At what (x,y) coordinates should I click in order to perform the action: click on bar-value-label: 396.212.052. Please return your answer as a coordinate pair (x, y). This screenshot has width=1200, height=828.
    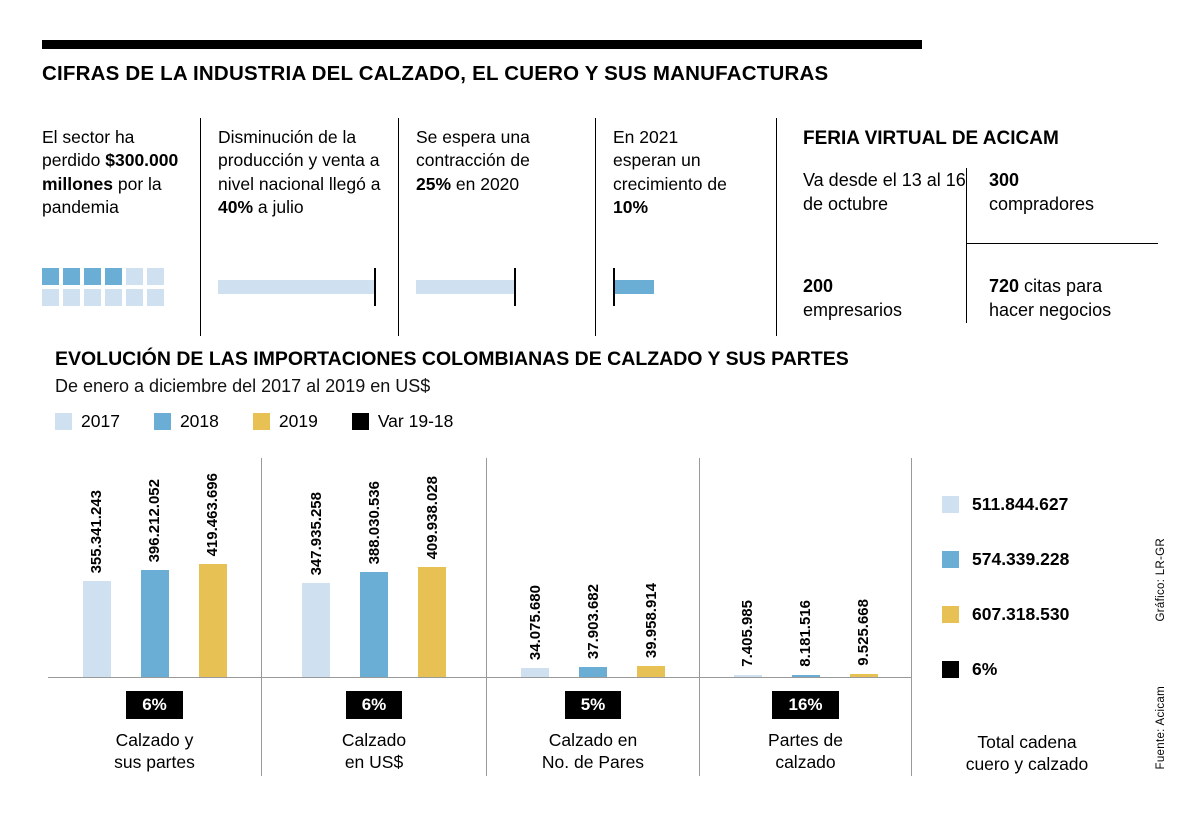
    Looking at the image, I should click on (154, 520).